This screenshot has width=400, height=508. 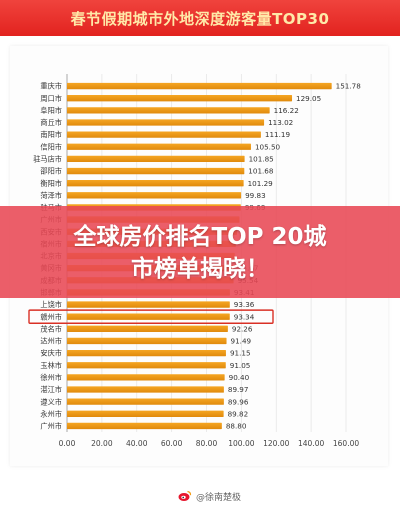 What do you see at coordinates (51, 183) in the screenshot?
I see `y-tick-label: 衡阳市` at bounding box center [51, 183].